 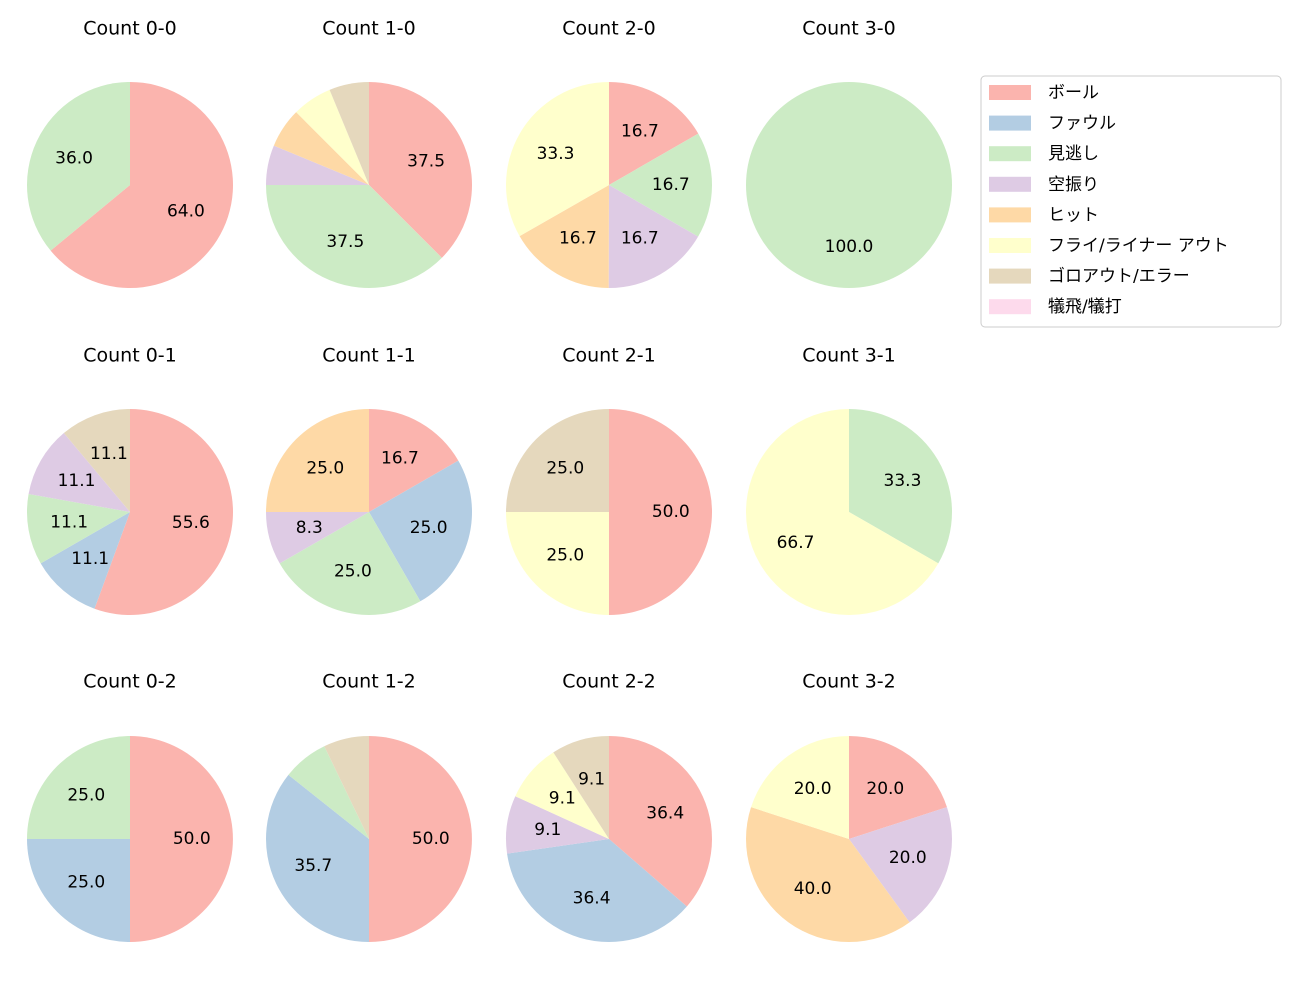 I want to click on chart-title: Count 3-1, so click(x=849, y=356).